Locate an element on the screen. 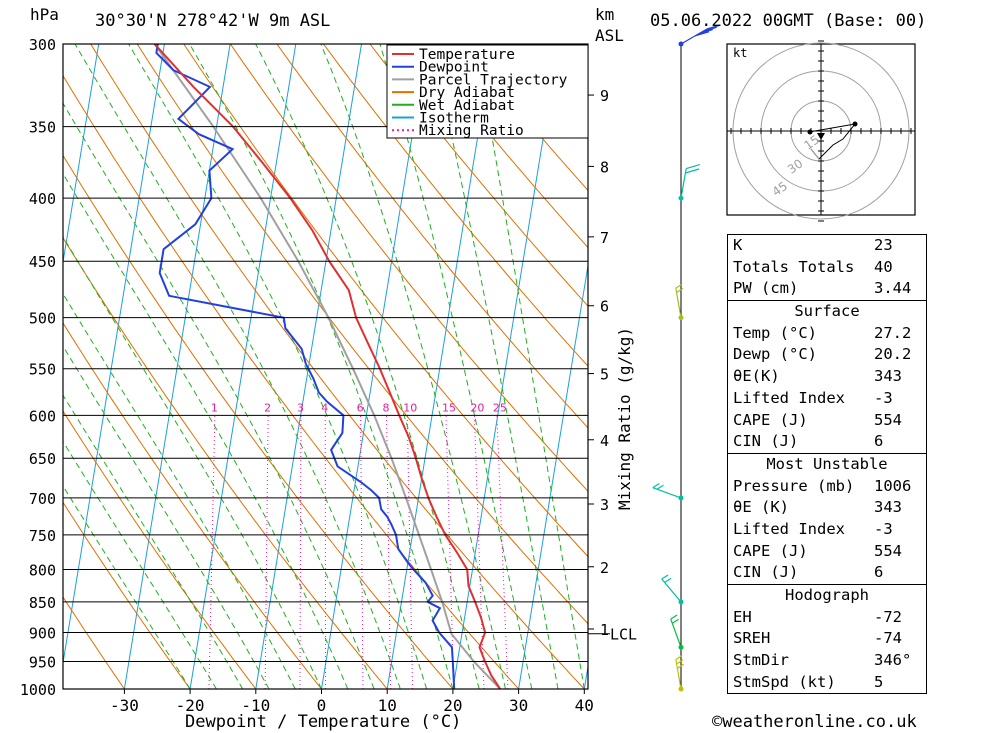 This screenshot has height=733, width=1000. pressure-tick-label: 300 is located at coordinates (42, 45).